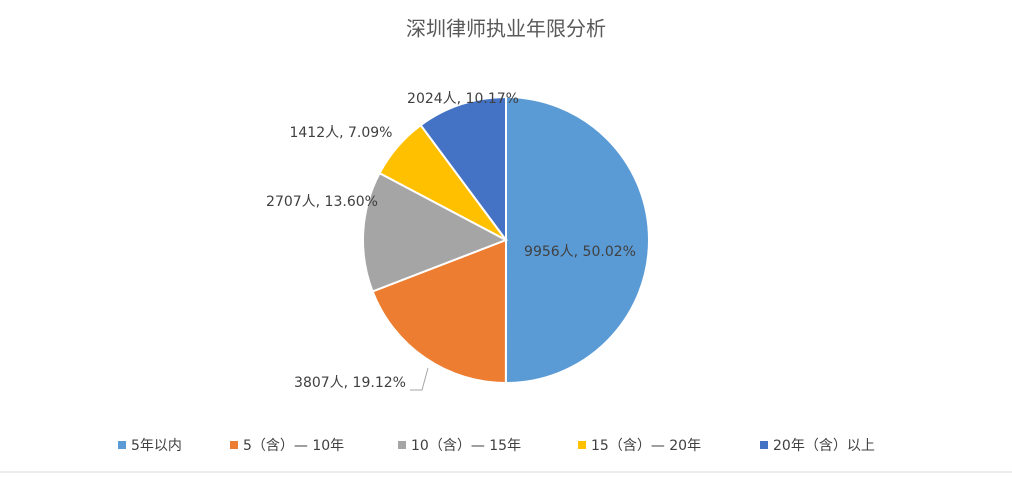 This screenshot has width=1012, height=477. I want to click on legend-label: 5年以内, so click(156, 446).